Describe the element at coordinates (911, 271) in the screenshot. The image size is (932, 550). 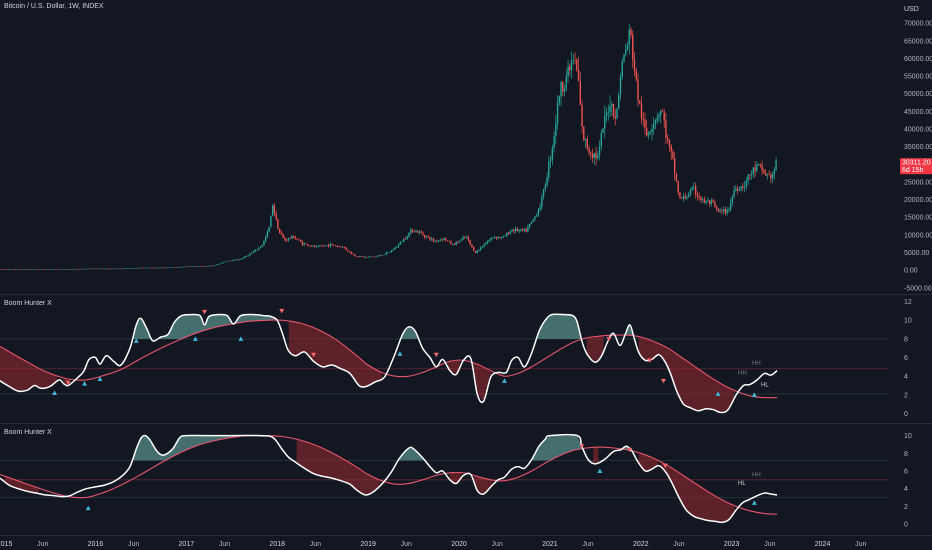
I see `price-tick-label: 0.00` at that location.